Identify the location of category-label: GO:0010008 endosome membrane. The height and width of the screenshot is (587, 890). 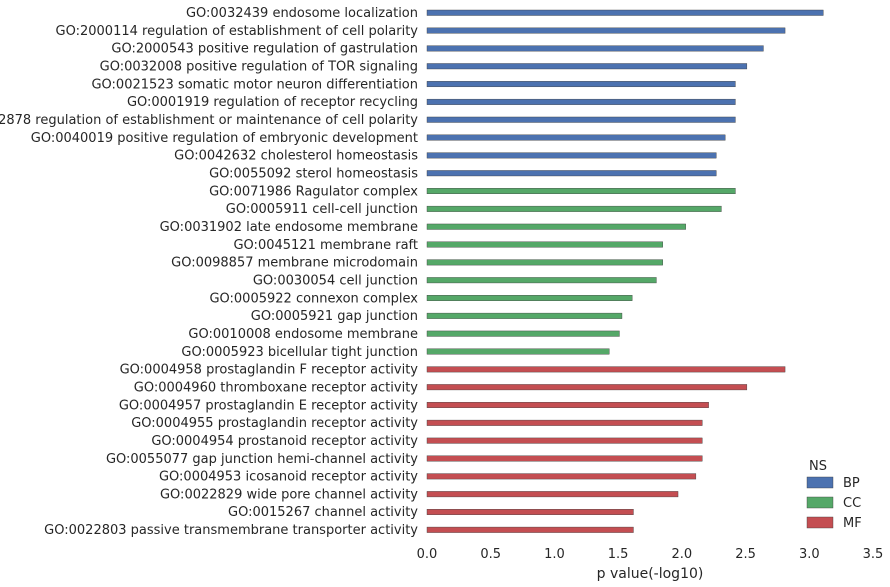
(303, 334).